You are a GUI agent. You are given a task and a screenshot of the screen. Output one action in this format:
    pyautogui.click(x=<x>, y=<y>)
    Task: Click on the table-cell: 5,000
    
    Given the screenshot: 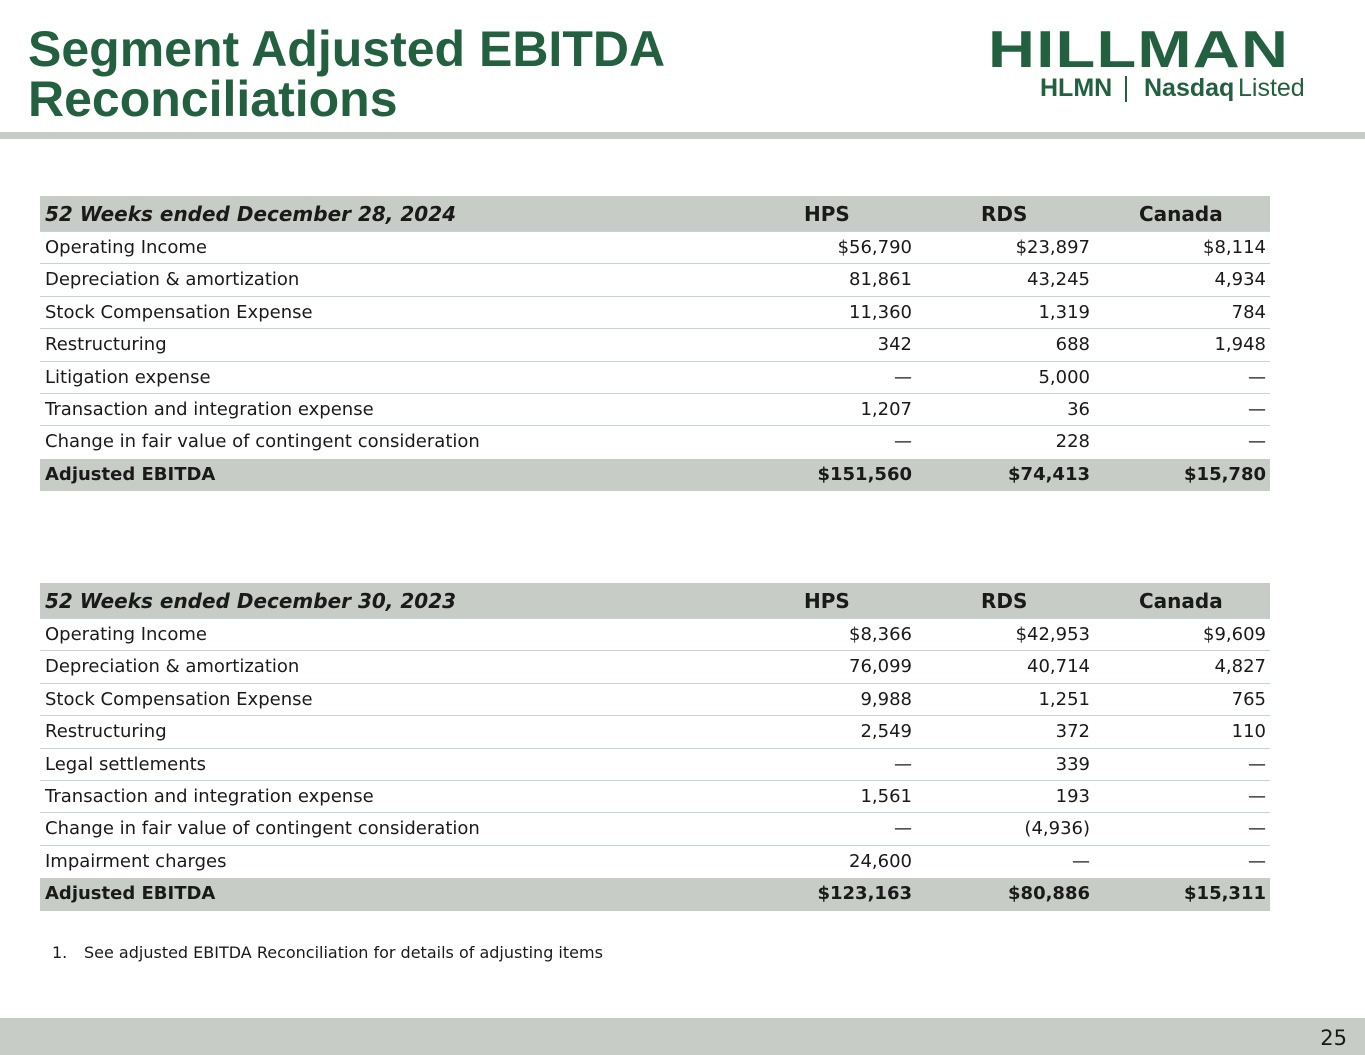 What is the action you would take?
    pyautogui.click(x=1064, y=377)
    